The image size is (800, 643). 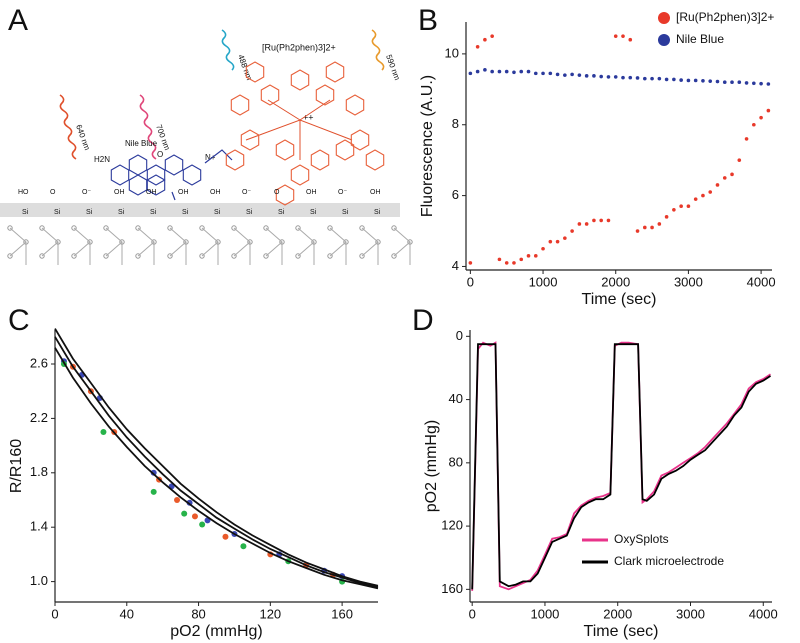 What do you see at coordinates (641, 539) in the screenshot?
I see `legend-label: OxySplots` at bounding box center [641, 539].